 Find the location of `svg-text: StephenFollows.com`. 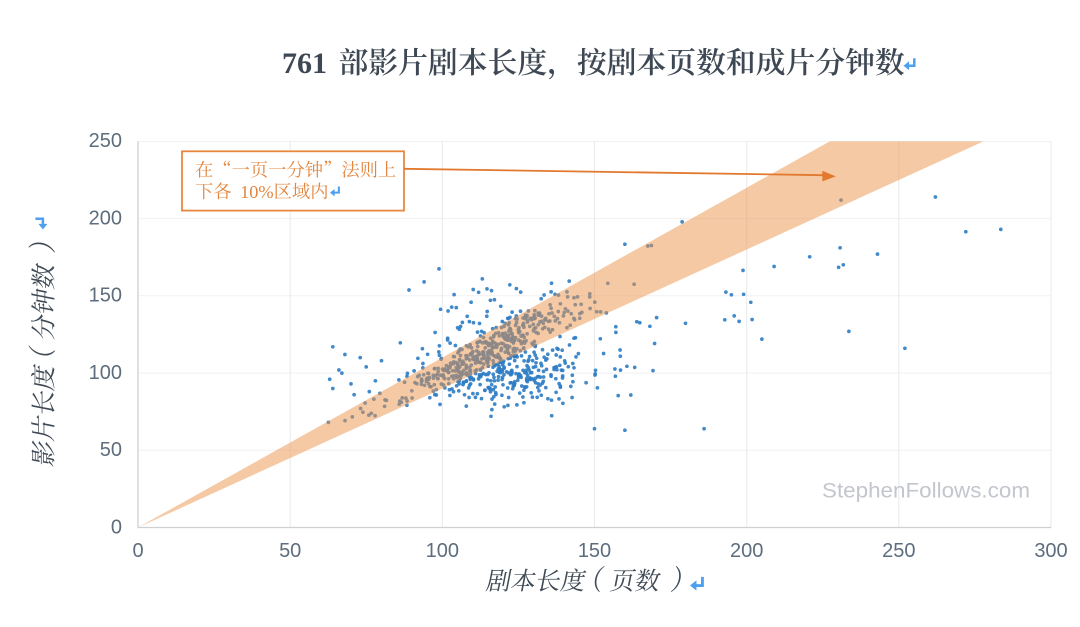

svg-text: StephenFollows.com is located at coordinates (926, 491).